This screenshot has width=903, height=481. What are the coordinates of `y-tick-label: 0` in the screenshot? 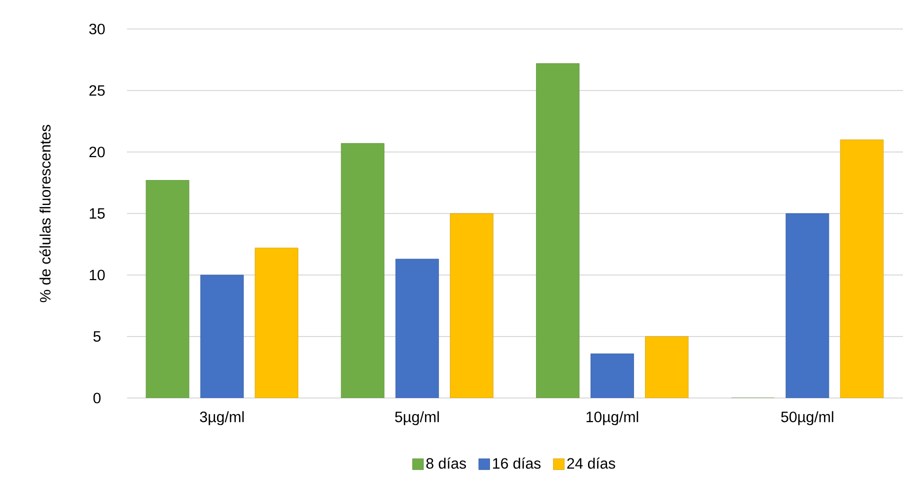 It's located at (97, 398).